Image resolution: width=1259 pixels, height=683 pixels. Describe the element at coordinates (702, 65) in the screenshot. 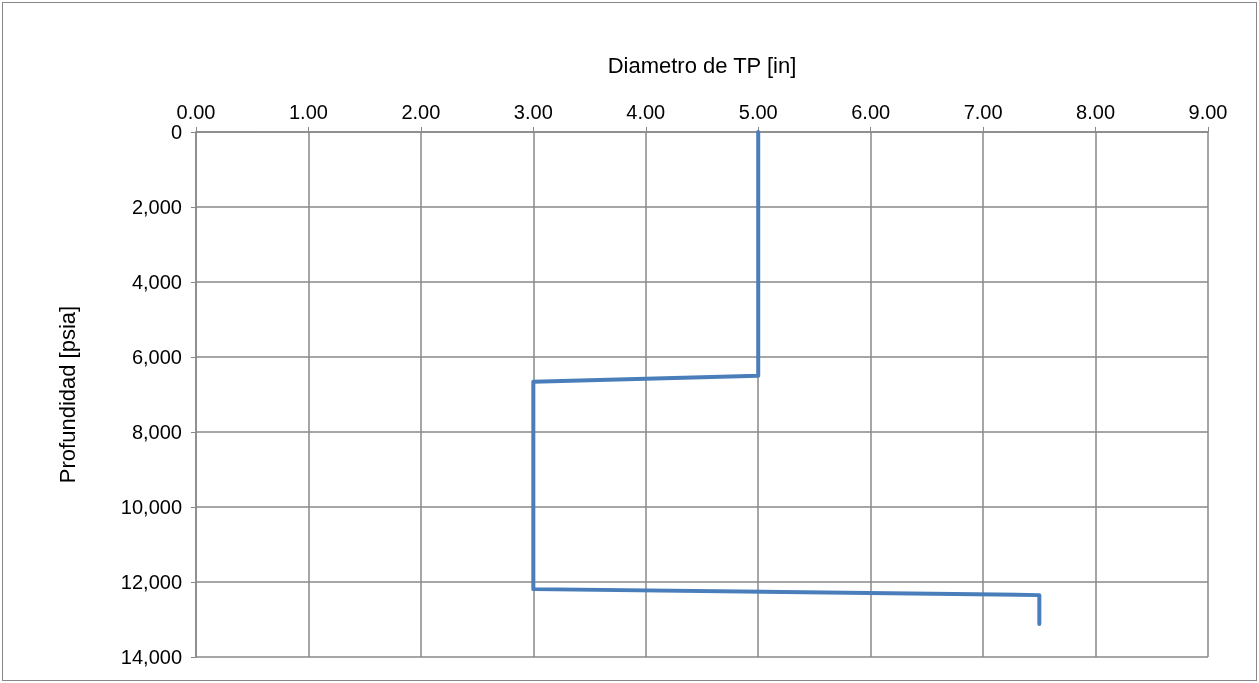

I see `x-axis-title: Diametro de TP [in]` at that location.